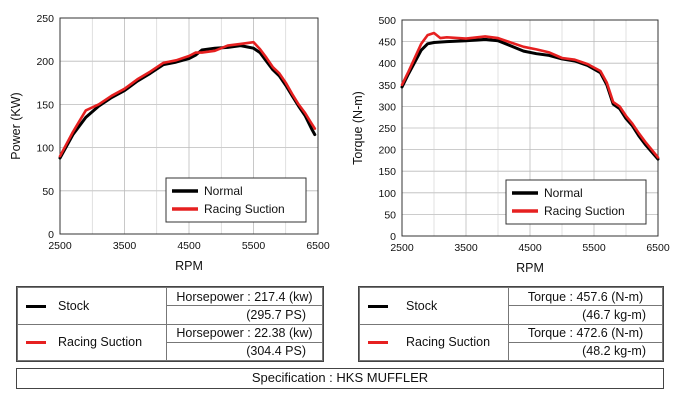  What do you see at coordinates (387, 86) in the screenshot?
I see `y-tick-label: 350` at bounding box center [387, 86].